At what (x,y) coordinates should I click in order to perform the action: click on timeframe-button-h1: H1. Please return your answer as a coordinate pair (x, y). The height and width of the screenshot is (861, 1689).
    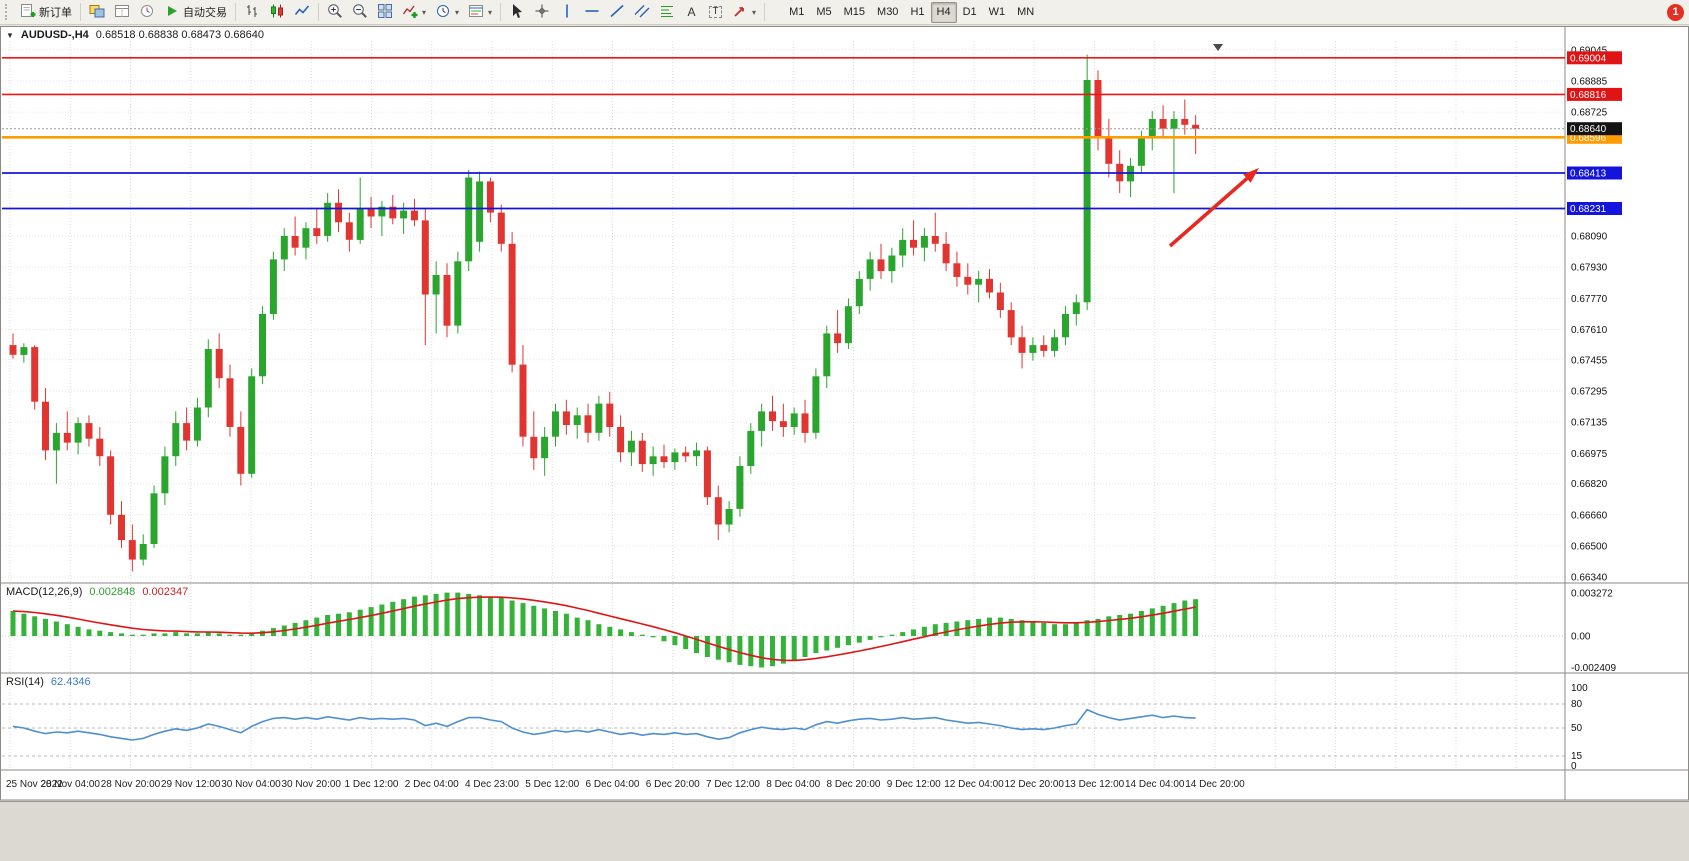
    Looking at the image, I should click on (917, 12).